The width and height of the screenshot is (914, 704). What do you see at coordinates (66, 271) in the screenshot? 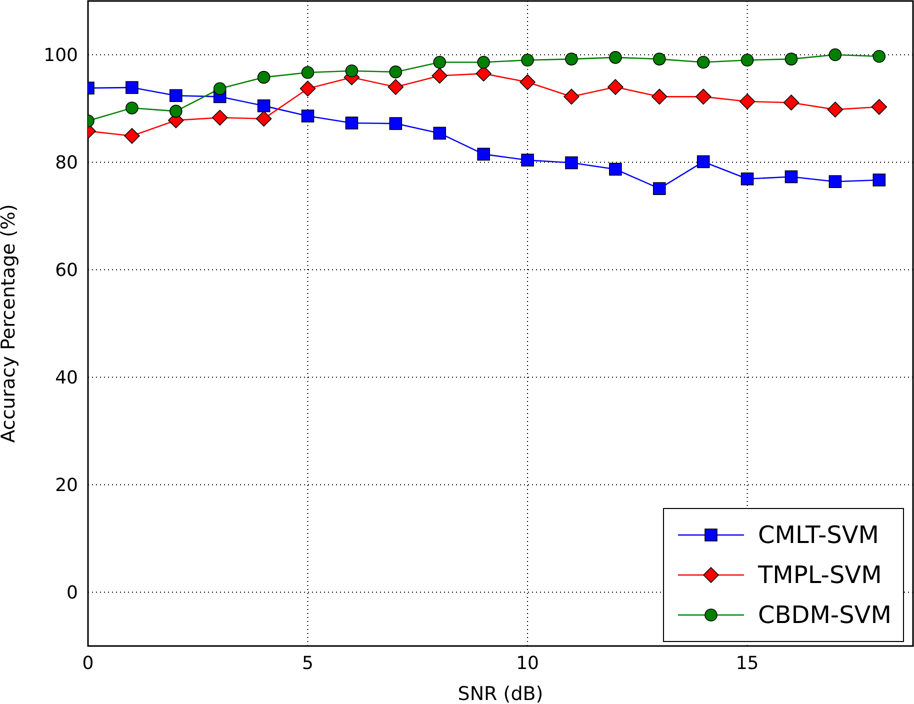
I see `y-tick-label: 60` at bounding box center [66, 271].